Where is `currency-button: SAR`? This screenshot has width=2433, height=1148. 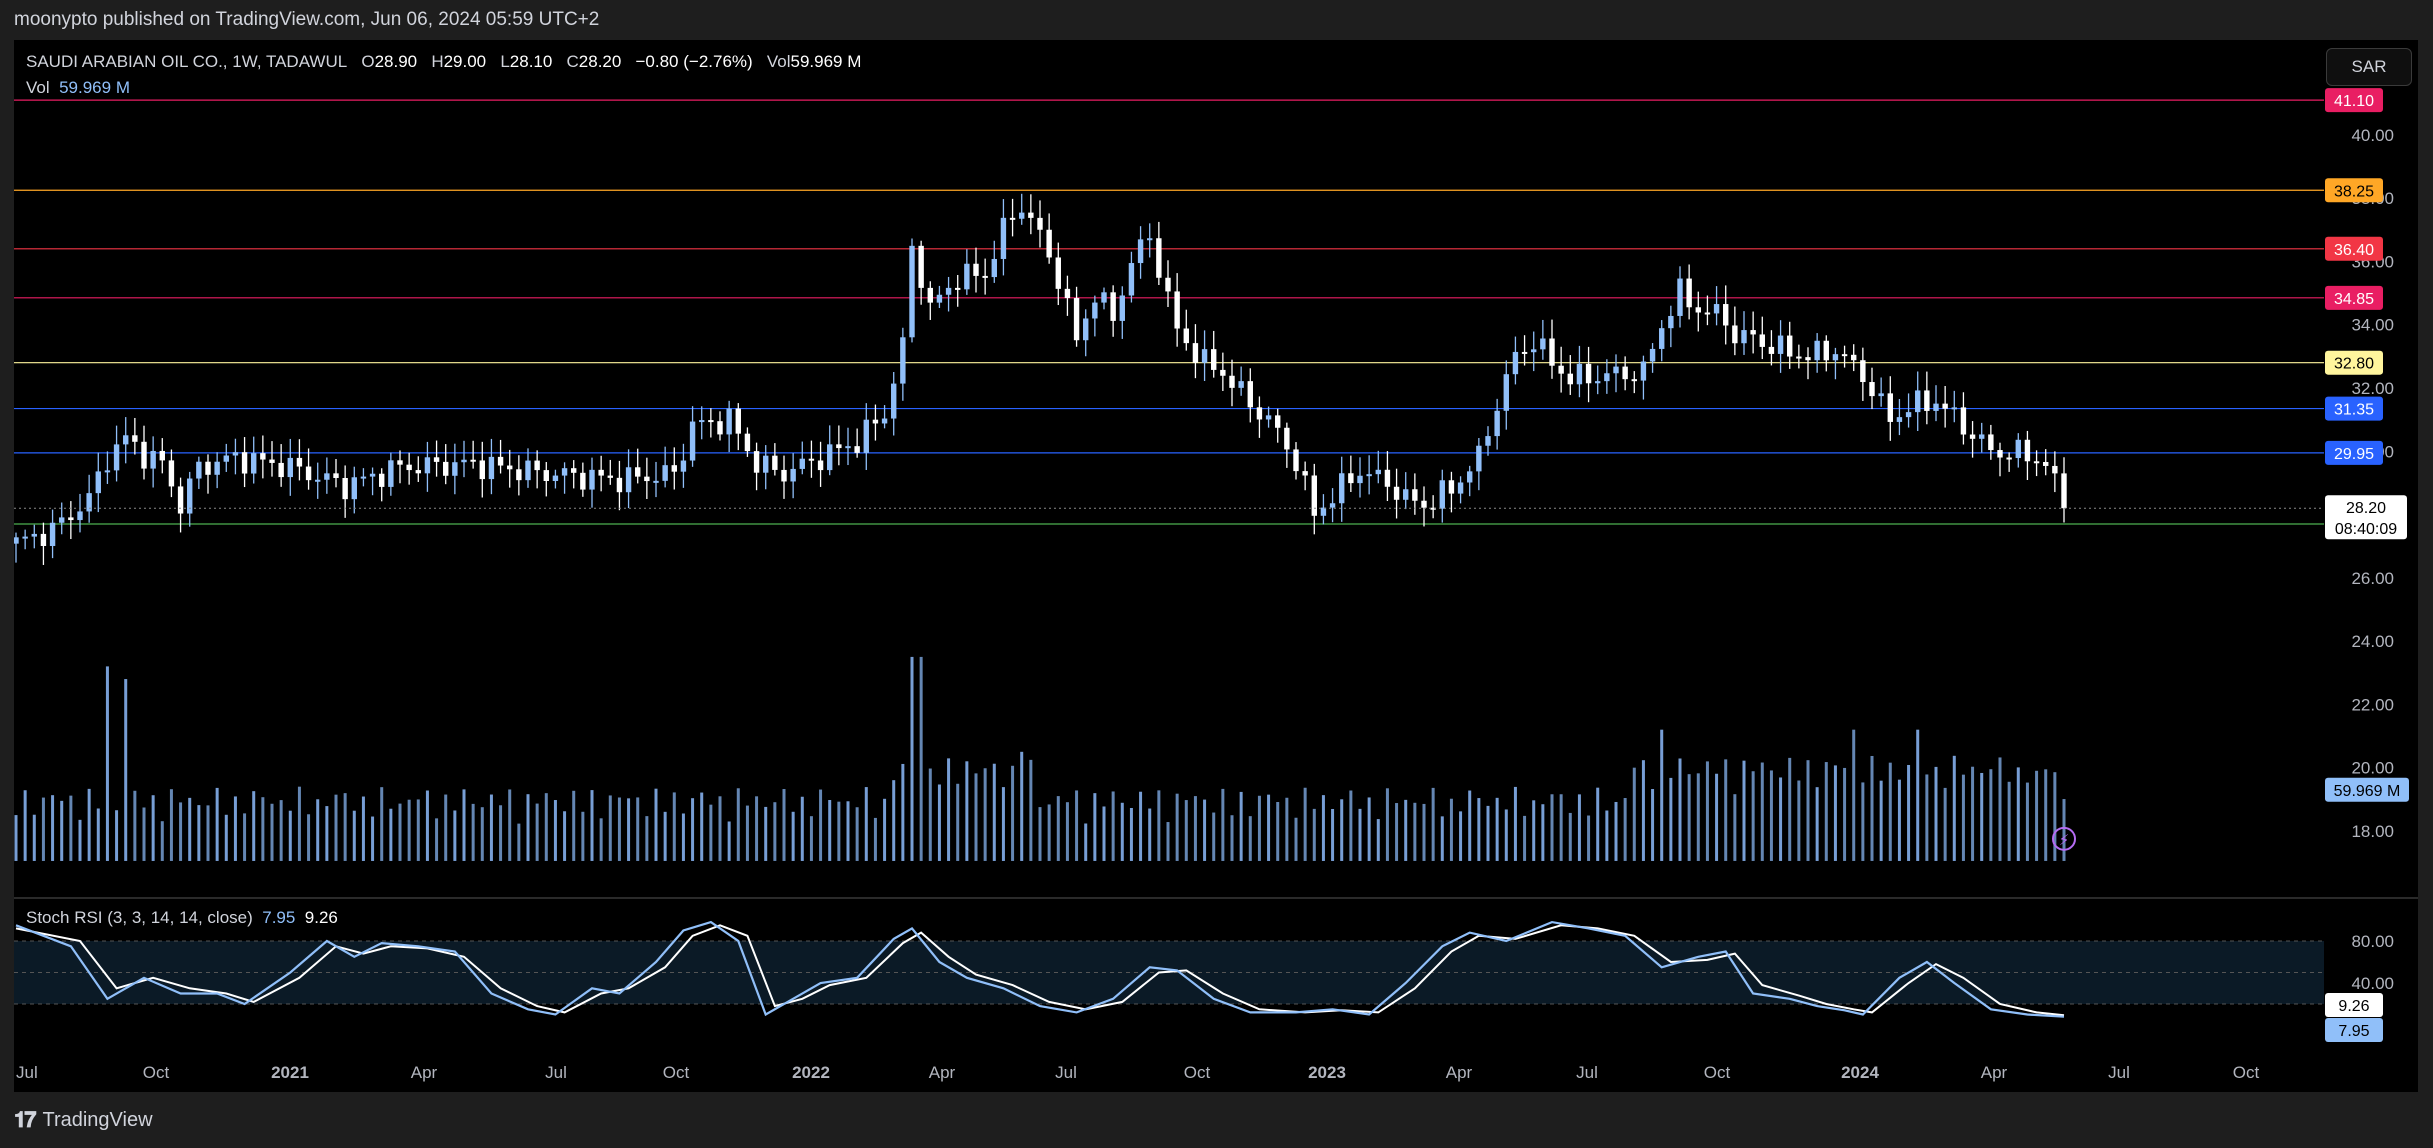
currency-button: SAR is located at coordinates (2369, 67).